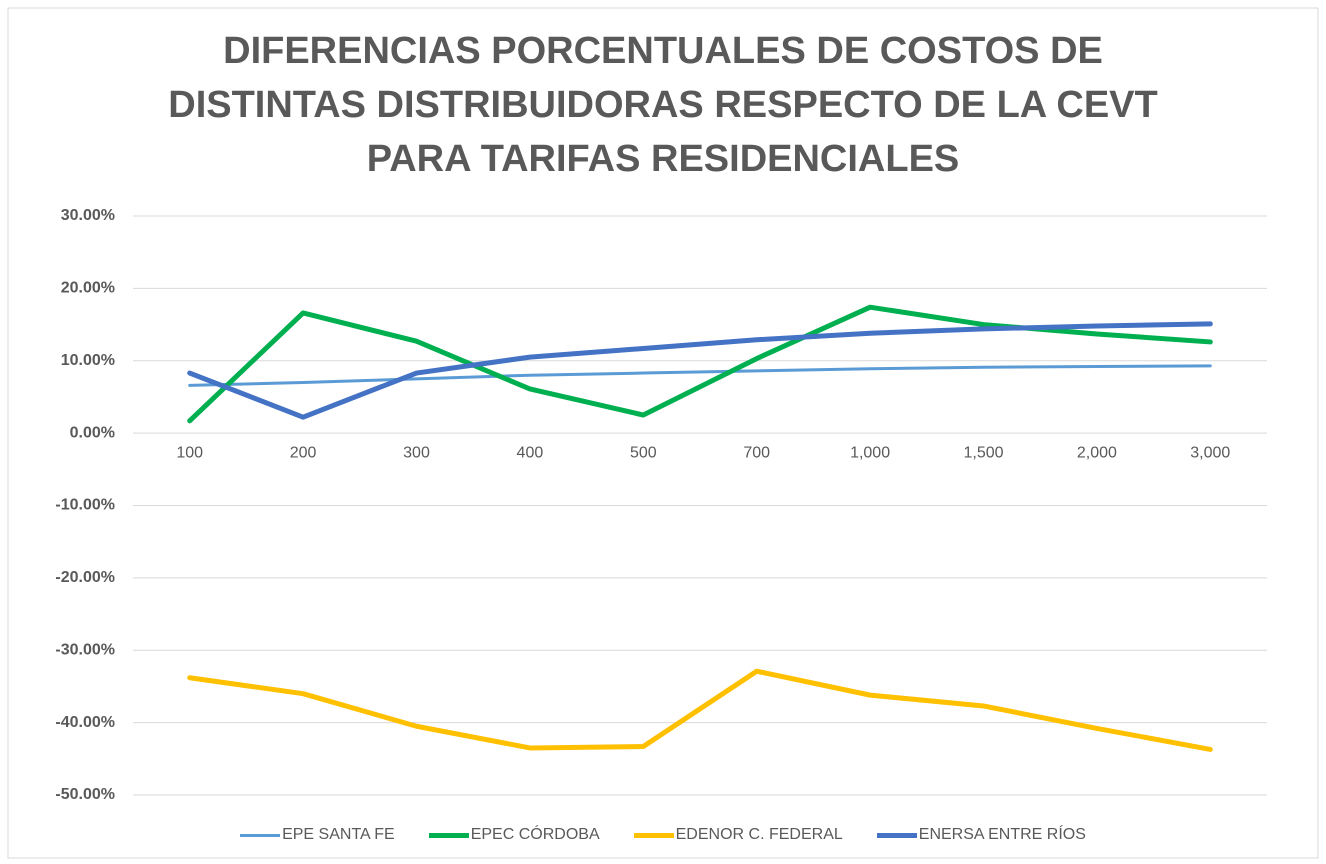  Describe the element at coordinates (88, 360) in the screenshot. I see `y-tick-label: 10.00%` at that location.